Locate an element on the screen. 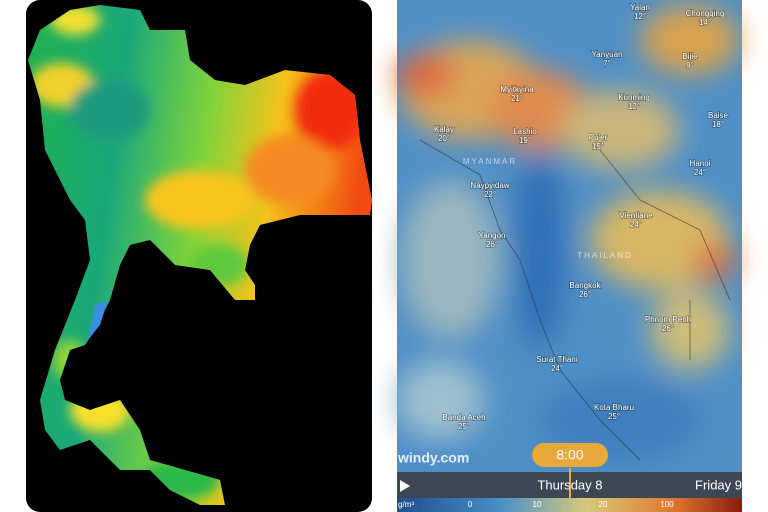 The image size is (768, 512). place-name: Vientiane is located at coordinates (636, 215).